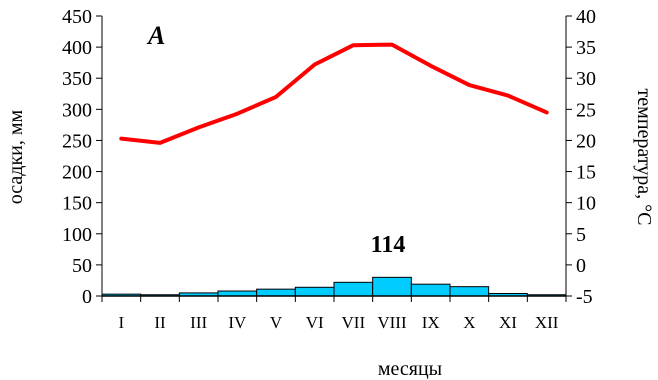 This screenshot has height=380, width=658. Describe the element at coordinates (430, 290) in the screenshot. I see `precipitation-bar-IX` at that location.